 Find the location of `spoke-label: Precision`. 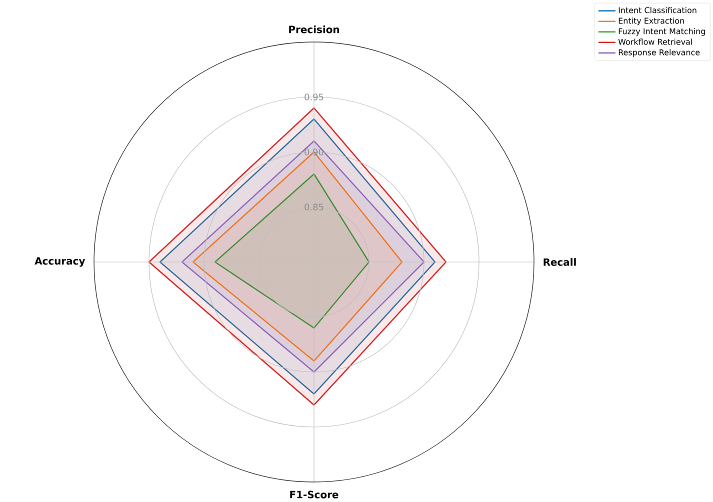

spoke-label: Precision is located at coordinates (314, 29).